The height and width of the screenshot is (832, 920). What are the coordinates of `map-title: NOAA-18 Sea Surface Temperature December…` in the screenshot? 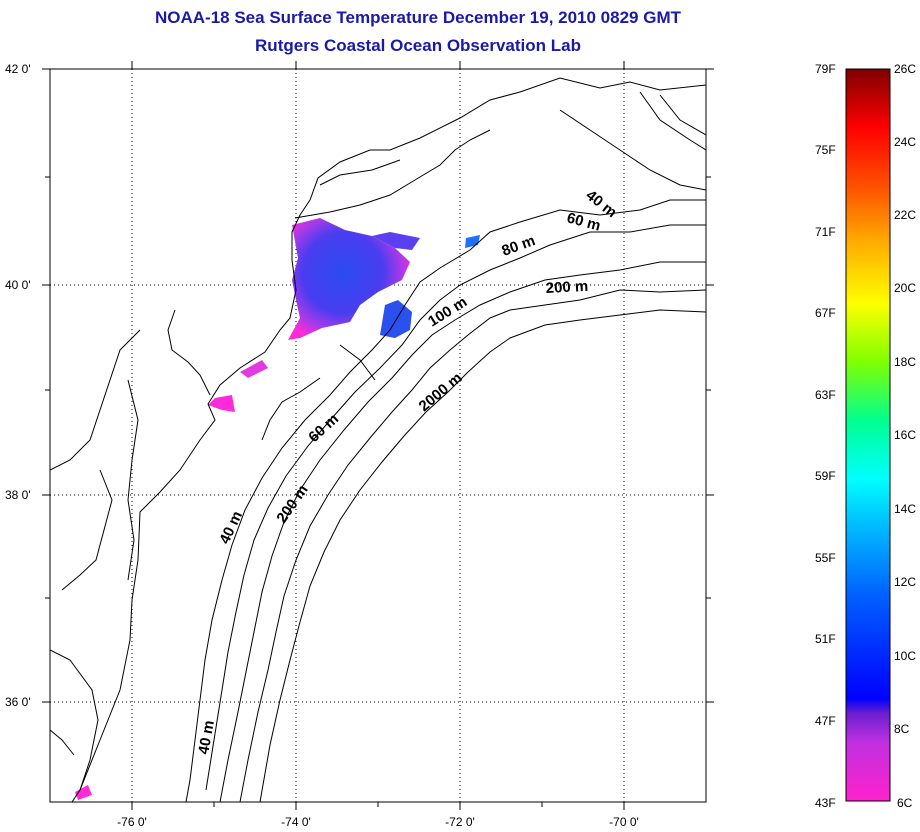 It's located at (418, 17).